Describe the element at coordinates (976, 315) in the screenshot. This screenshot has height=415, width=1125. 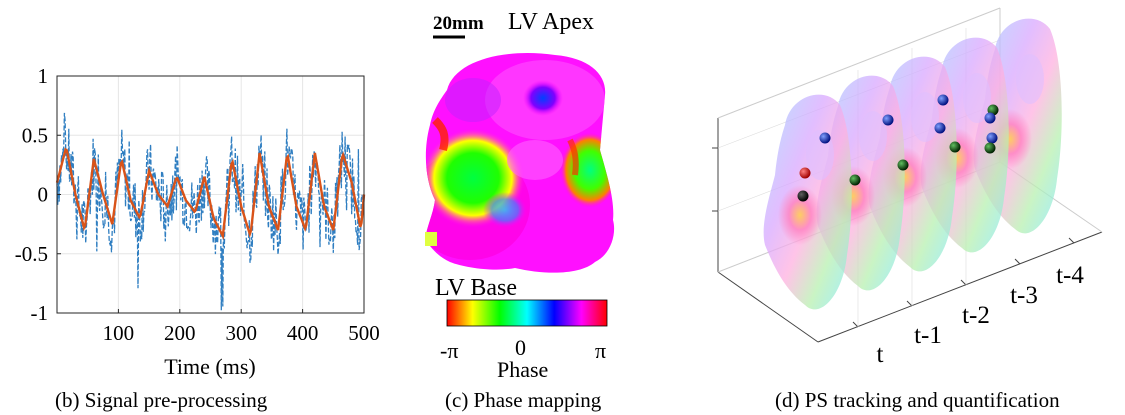
I see `time-label: t-2` at that location.